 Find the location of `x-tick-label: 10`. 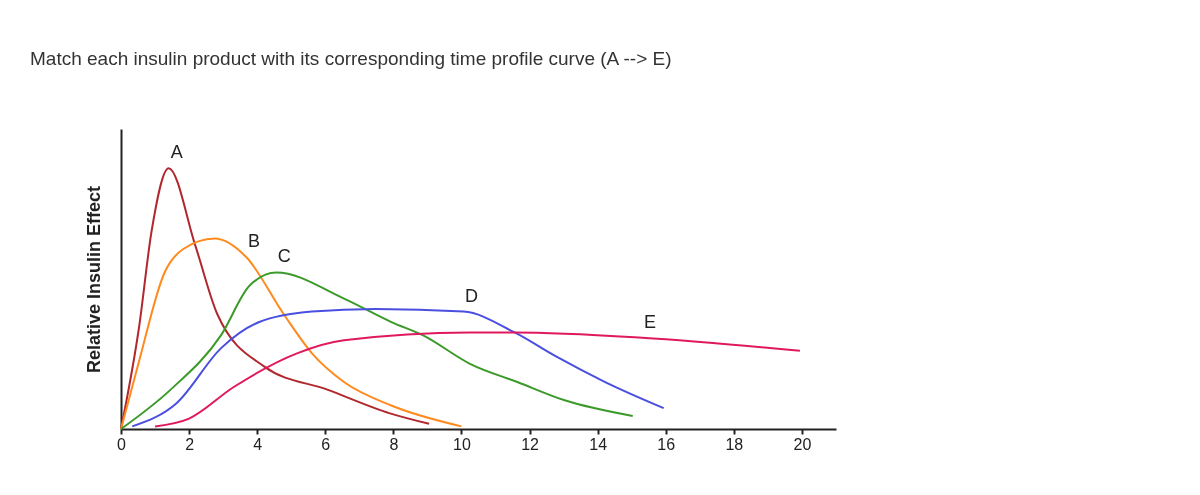

x-tick-label: 10 is located at coordinates (462, 444).